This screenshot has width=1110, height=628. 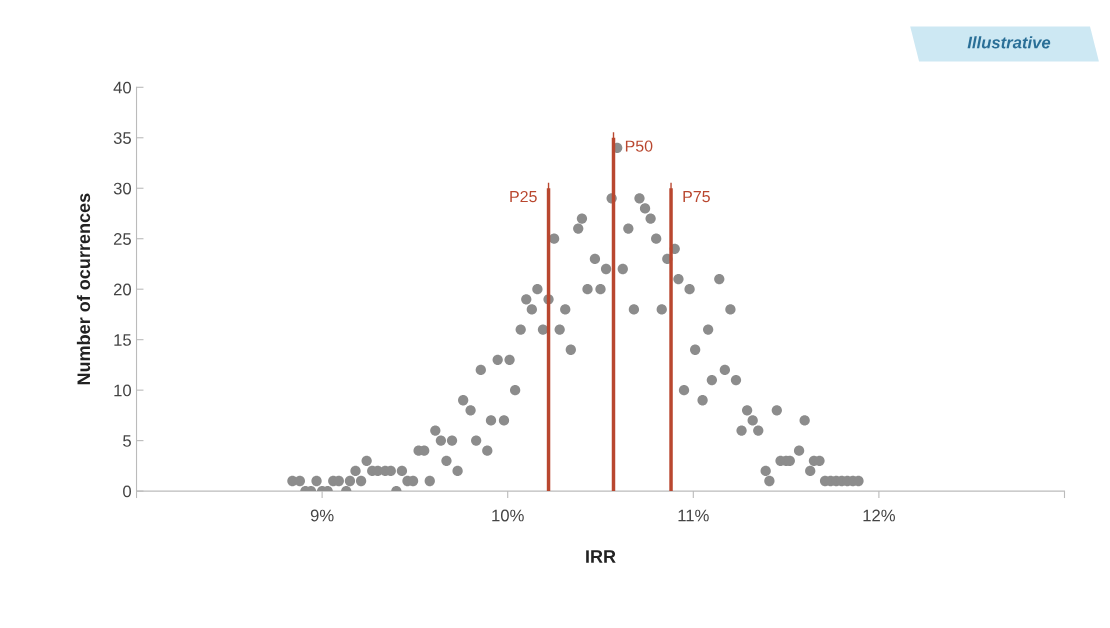 What do you see at coordinates (639, 146) in the screenshot?
I see `legend-label: P50` at bounding box center [639, 146].